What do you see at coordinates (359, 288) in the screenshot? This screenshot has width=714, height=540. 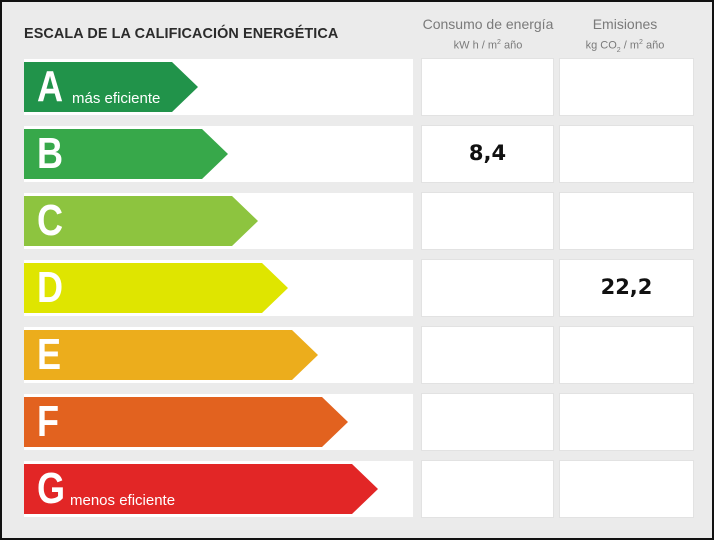 I see `rating-row-d: D 22,2` at bounding box center [359, 288].